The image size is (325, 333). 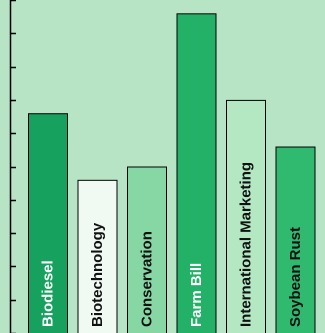 I want to click on bar-conservation, so click(x=147, y=249).